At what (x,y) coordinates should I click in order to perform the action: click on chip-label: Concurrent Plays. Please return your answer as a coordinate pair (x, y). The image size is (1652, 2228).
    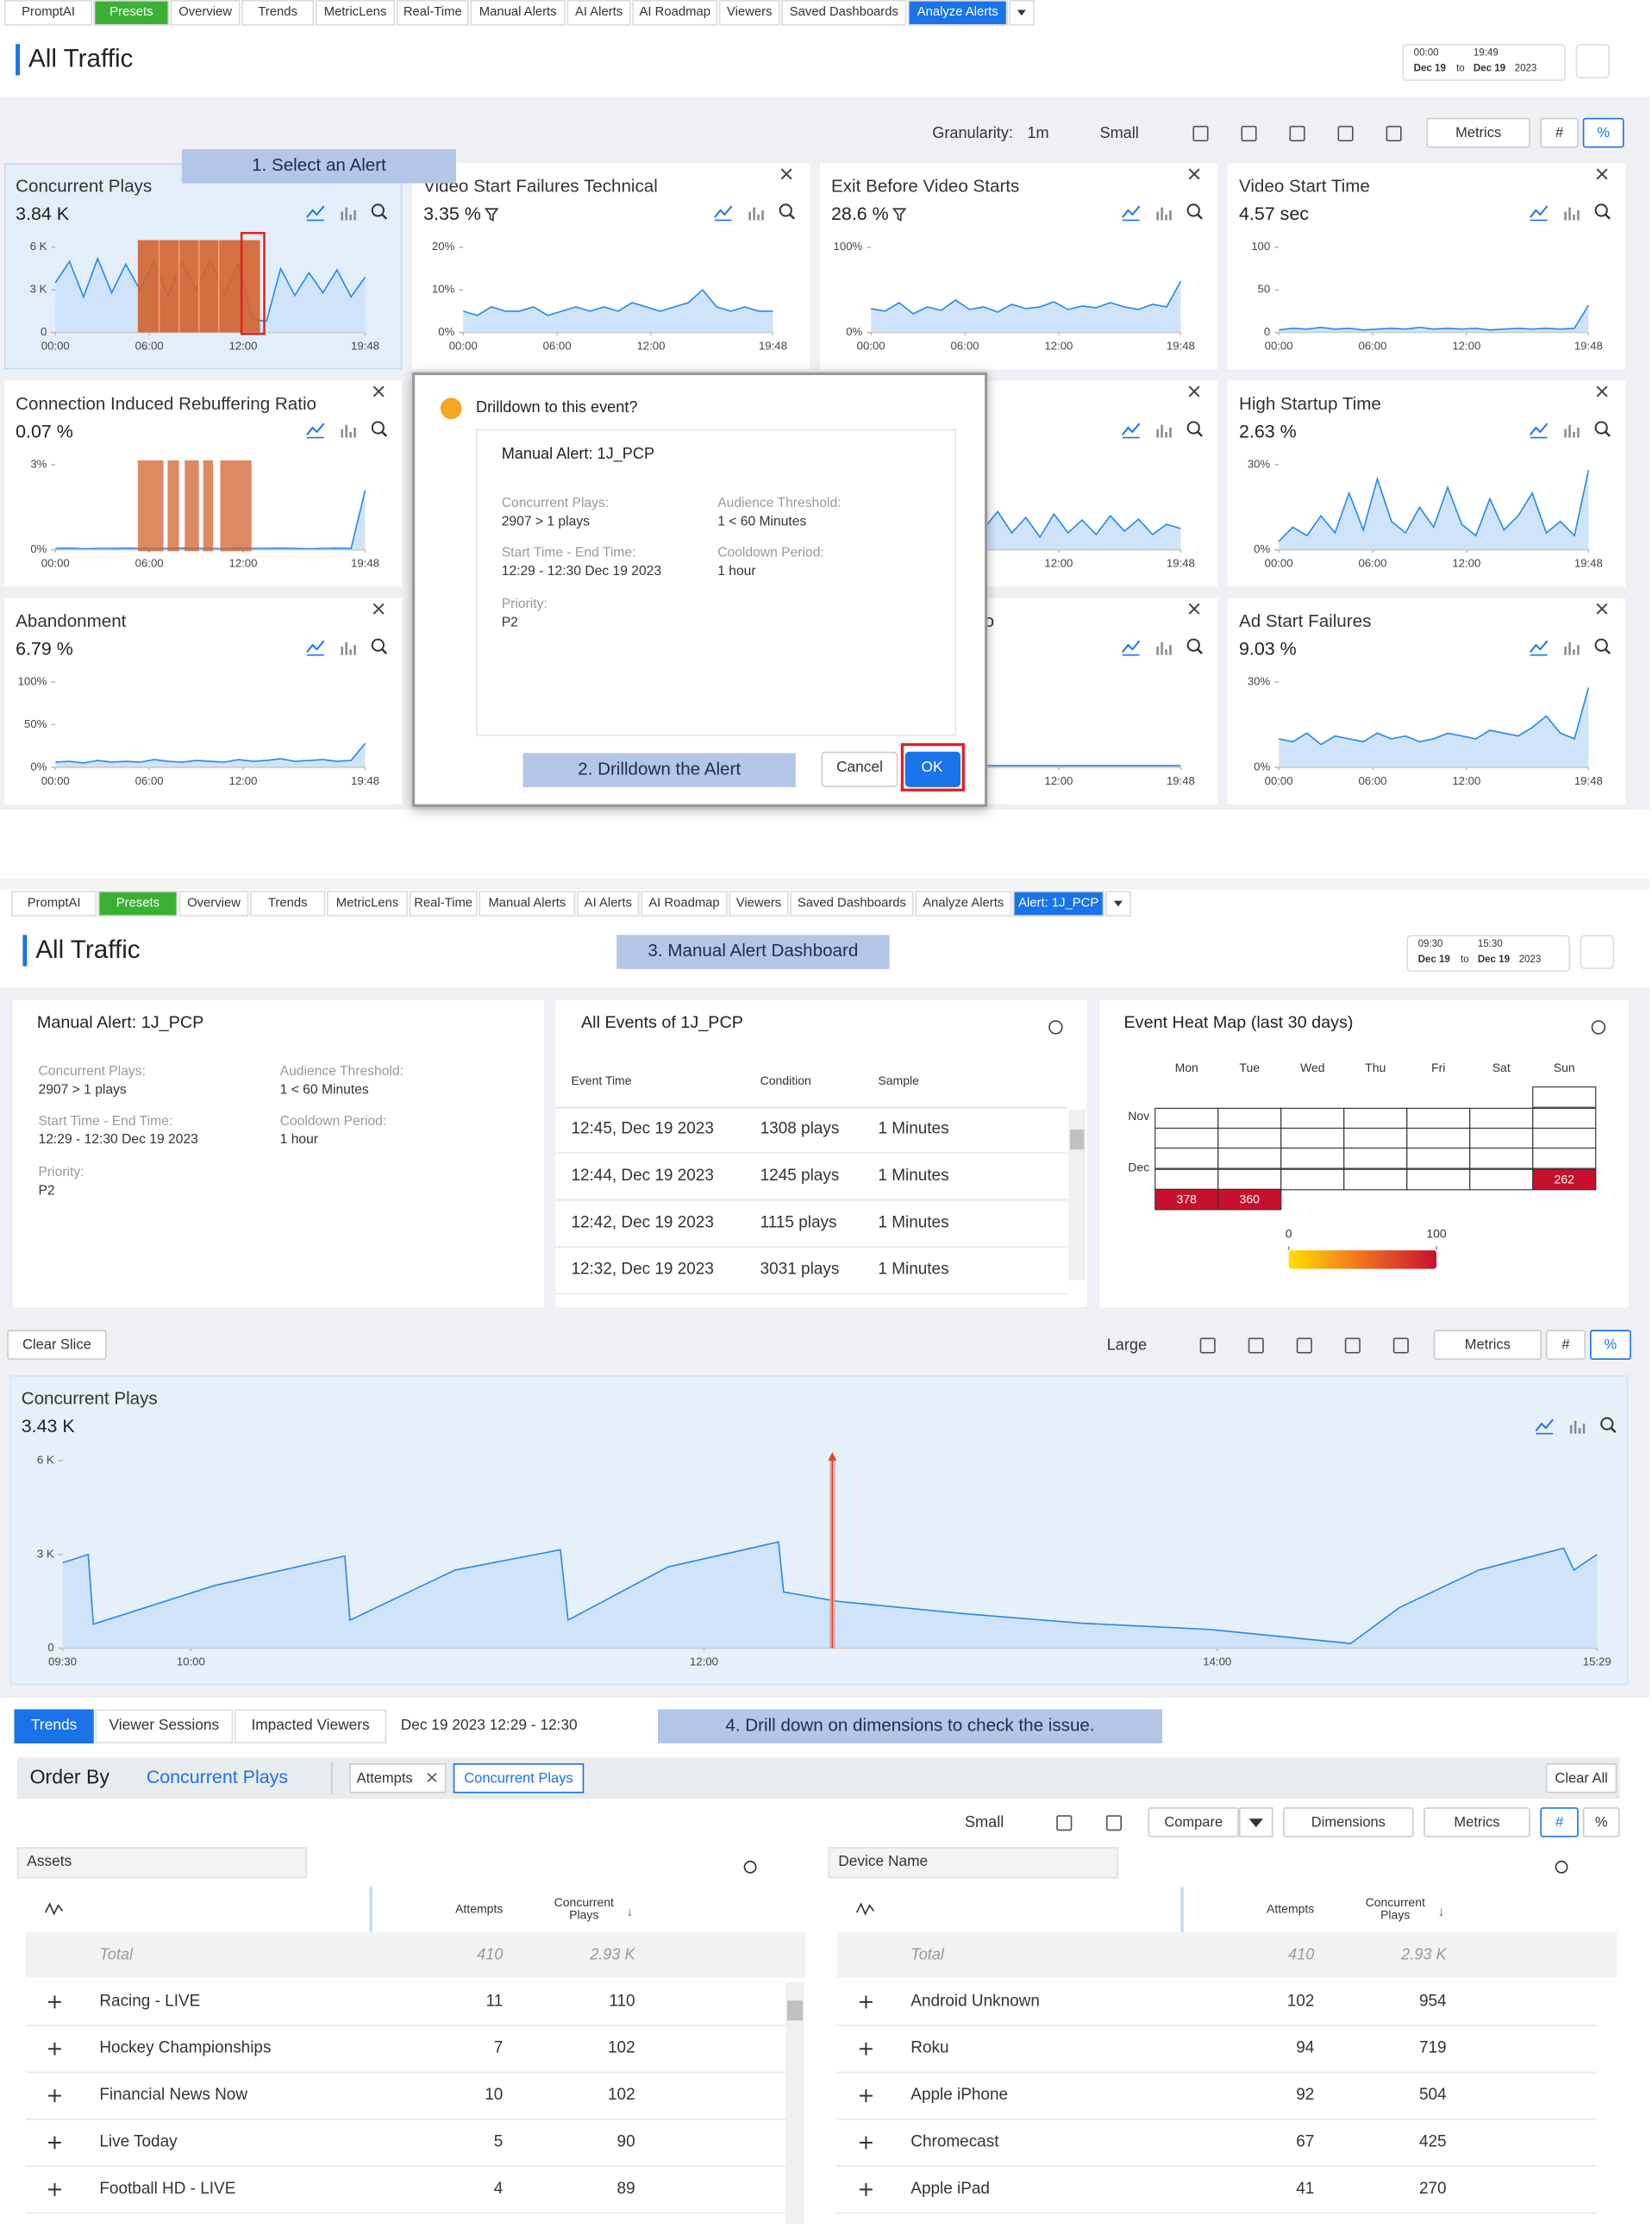
    Looking at the image, I should click on (518, 1778).